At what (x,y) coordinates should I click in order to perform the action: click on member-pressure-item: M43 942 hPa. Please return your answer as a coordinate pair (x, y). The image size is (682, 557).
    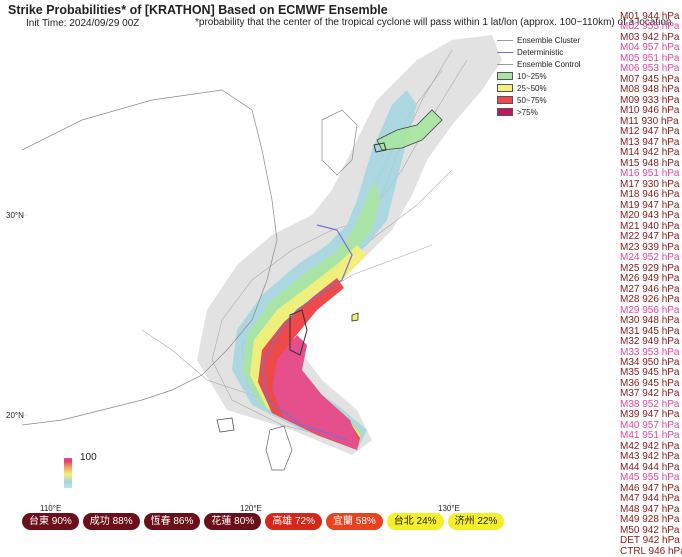
    Looking at the image, I should click on (650, 457).